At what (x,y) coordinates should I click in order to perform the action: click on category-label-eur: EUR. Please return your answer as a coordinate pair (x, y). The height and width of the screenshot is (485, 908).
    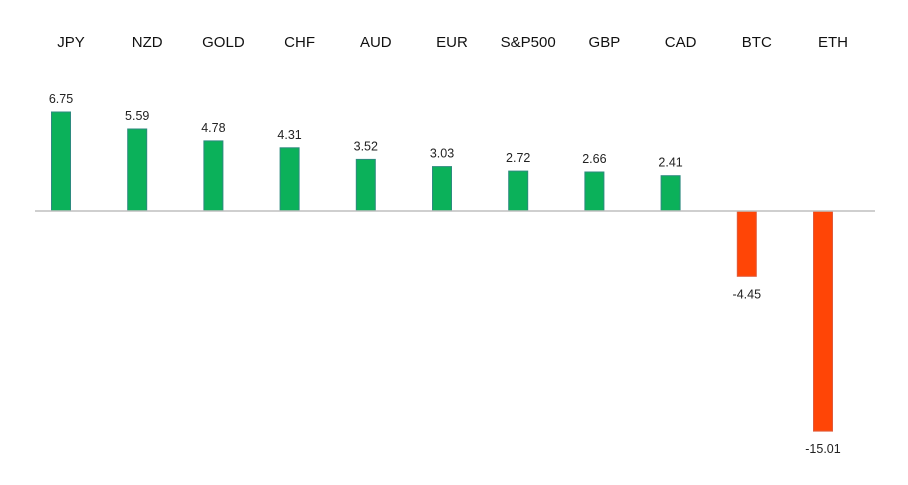
    Looking at the image, I should click on (452, 42).